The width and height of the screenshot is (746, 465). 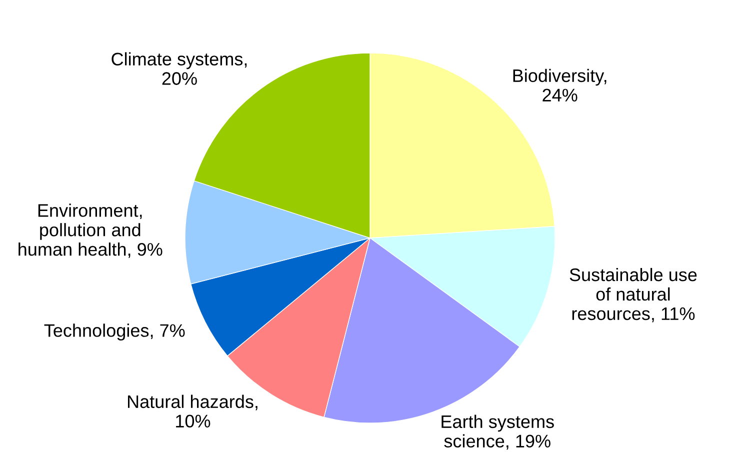 What do you see at coordinates (559, 85) in the screenshot?
I see `slice-label: Biodiversity, 24%` at bounding box center [559, 85].